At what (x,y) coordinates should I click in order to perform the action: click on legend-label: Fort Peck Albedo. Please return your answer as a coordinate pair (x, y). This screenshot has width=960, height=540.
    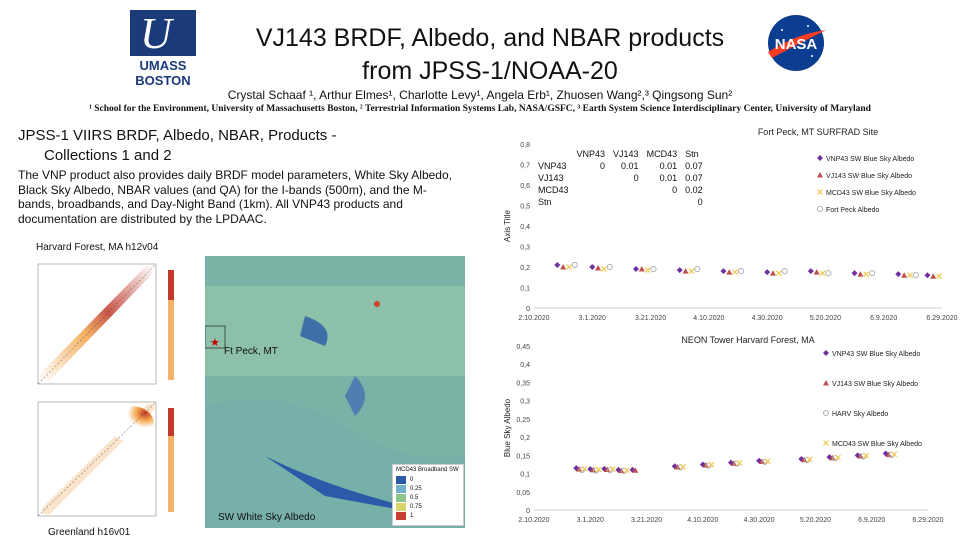
    Looking at the image, I should click on (852, 210).